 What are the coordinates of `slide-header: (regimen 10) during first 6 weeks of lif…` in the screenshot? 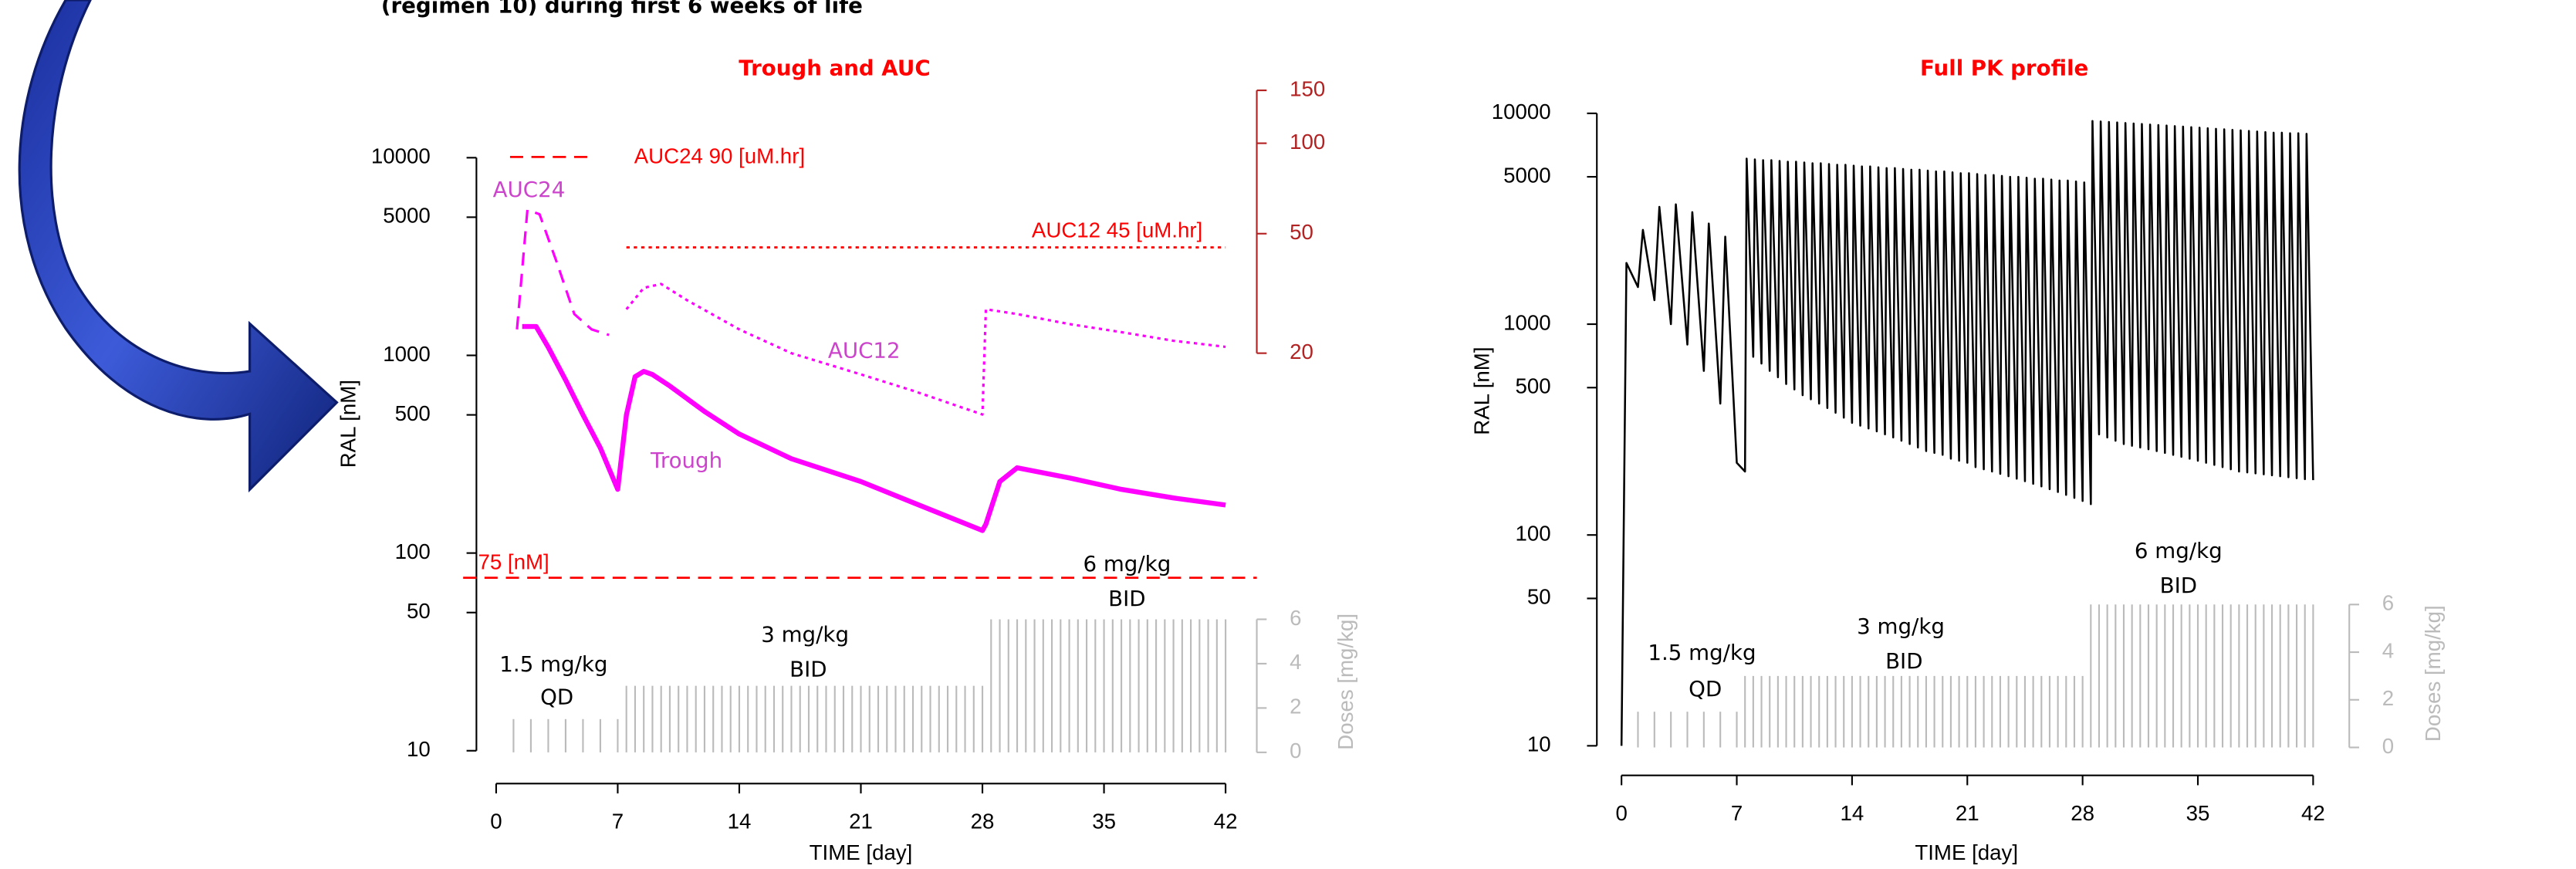 It's located at (622, 9).